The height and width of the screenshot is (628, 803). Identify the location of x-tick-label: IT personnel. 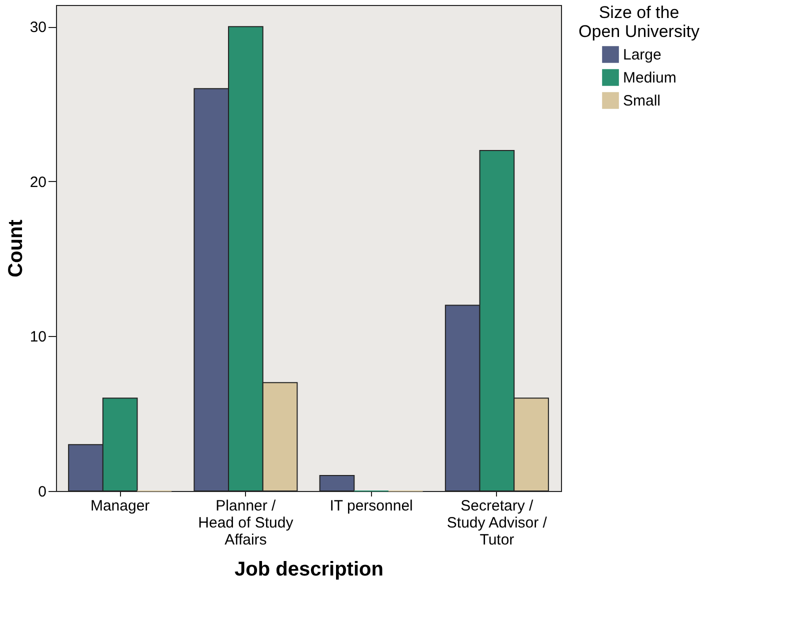
(371, 506).